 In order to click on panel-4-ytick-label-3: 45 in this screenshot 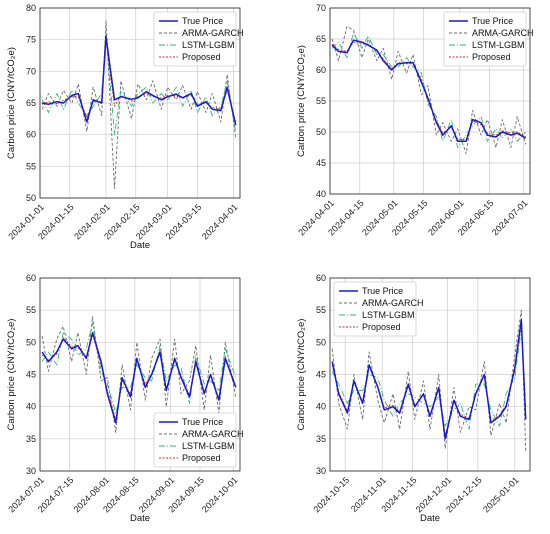, I will do `click(321, 375)`.